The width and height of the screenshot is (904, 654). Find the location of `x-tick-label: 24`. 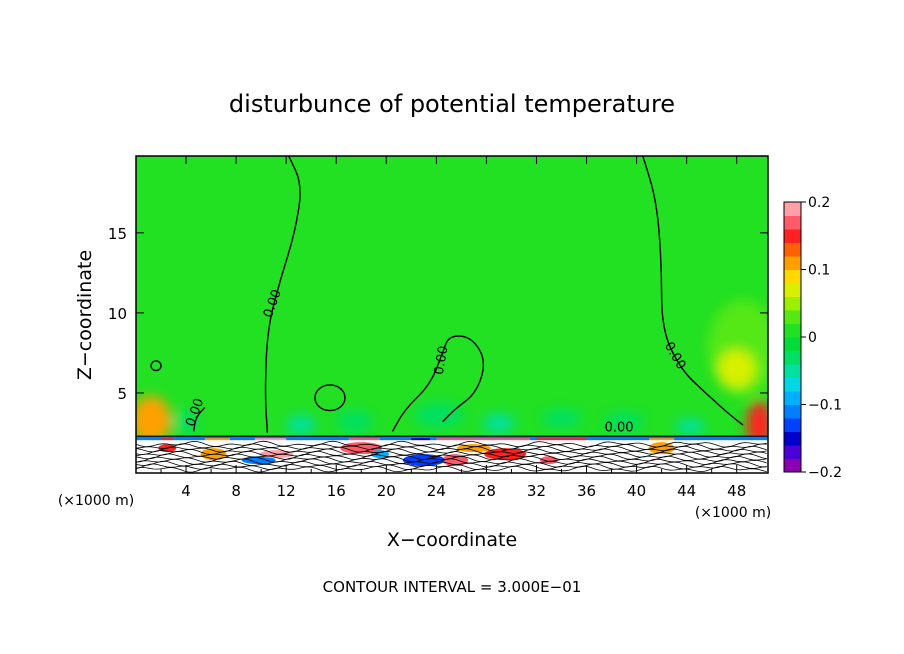

x-tick-label: 24 is located at coordinates (436, 491).